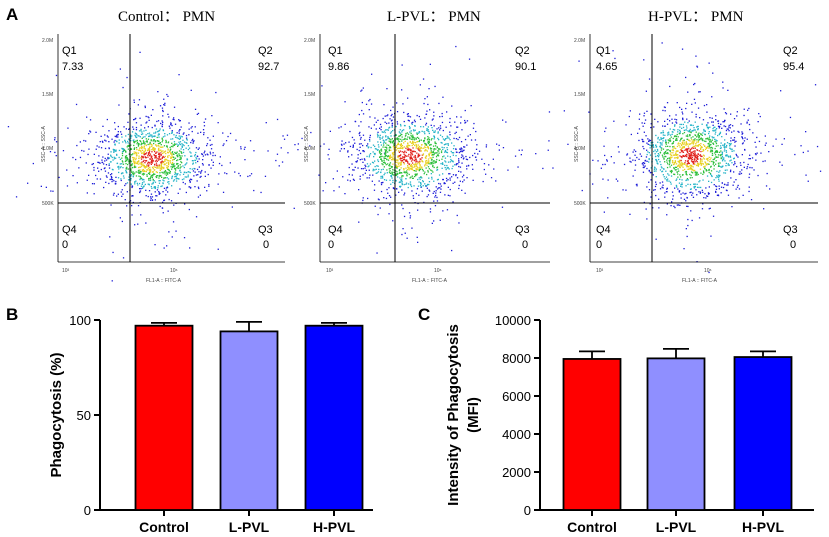  I want to click on bar-l_pvl, so click(676, 434).